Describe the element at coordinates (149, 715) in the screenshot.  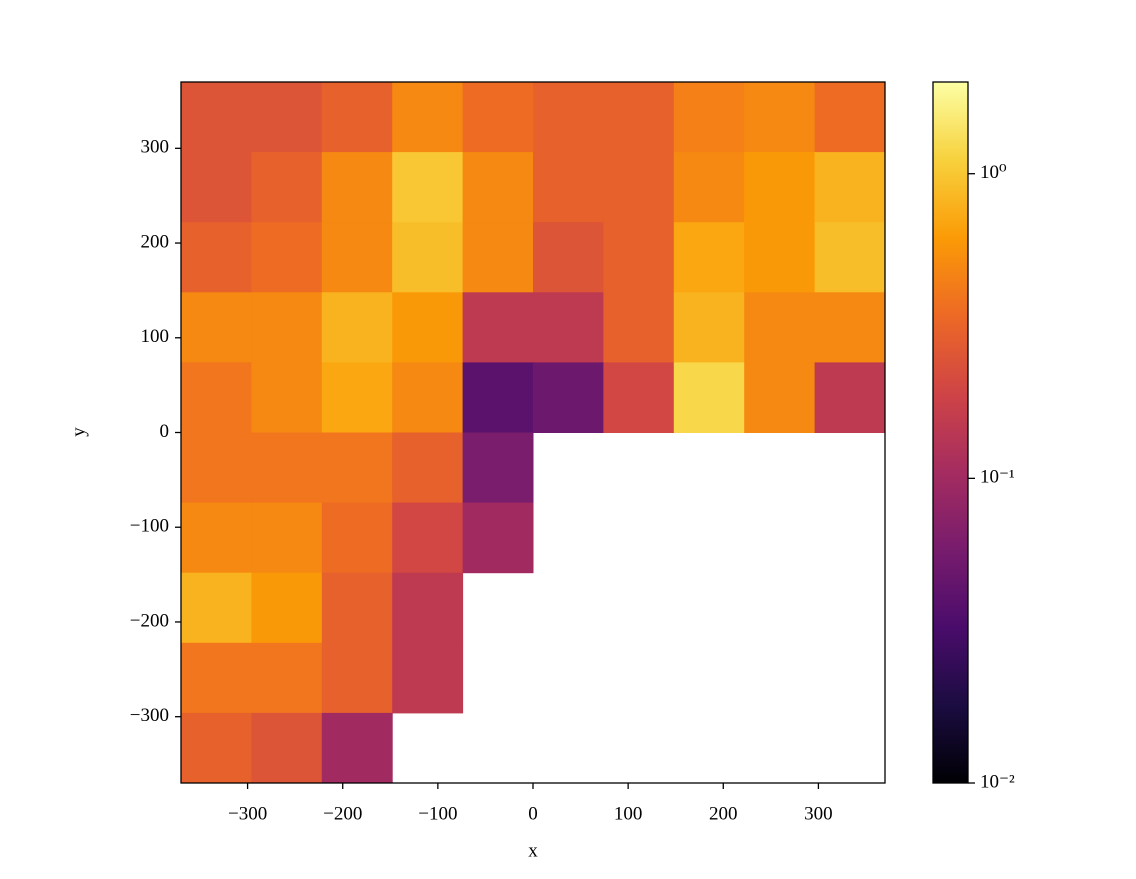
I see `y-tick-label: −300` at that location.